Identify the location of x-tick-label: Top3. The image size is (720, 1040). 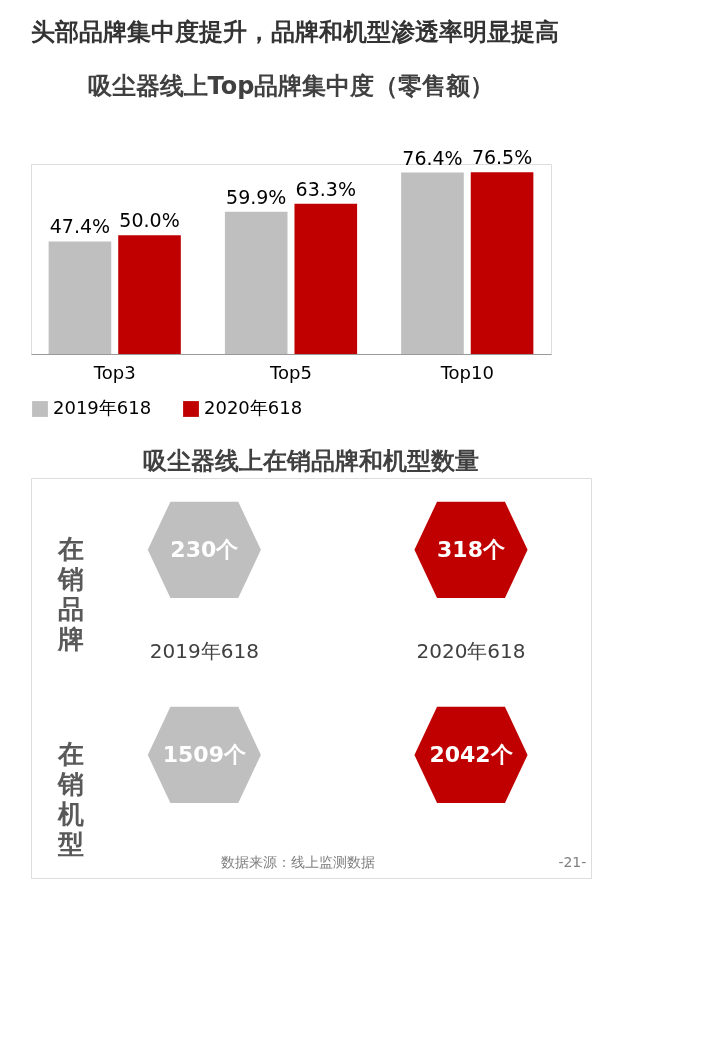
(114, 372).